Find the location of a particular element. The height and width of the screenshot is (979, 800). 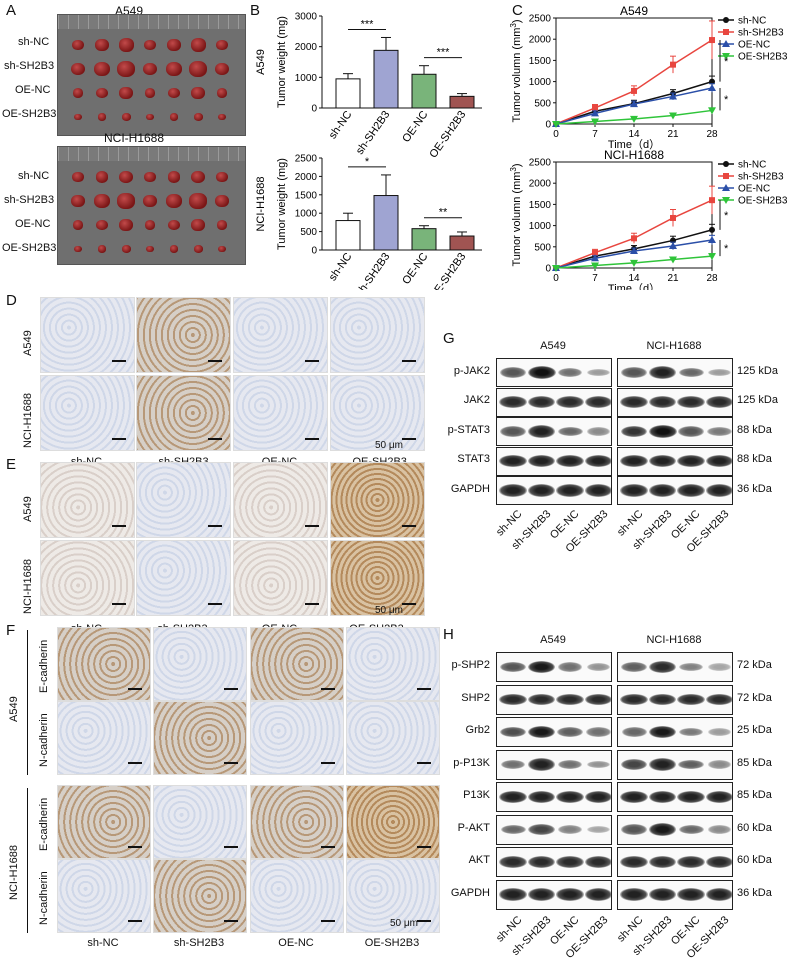

kda-label: 60 kDa is located at coordinates (754, 827).